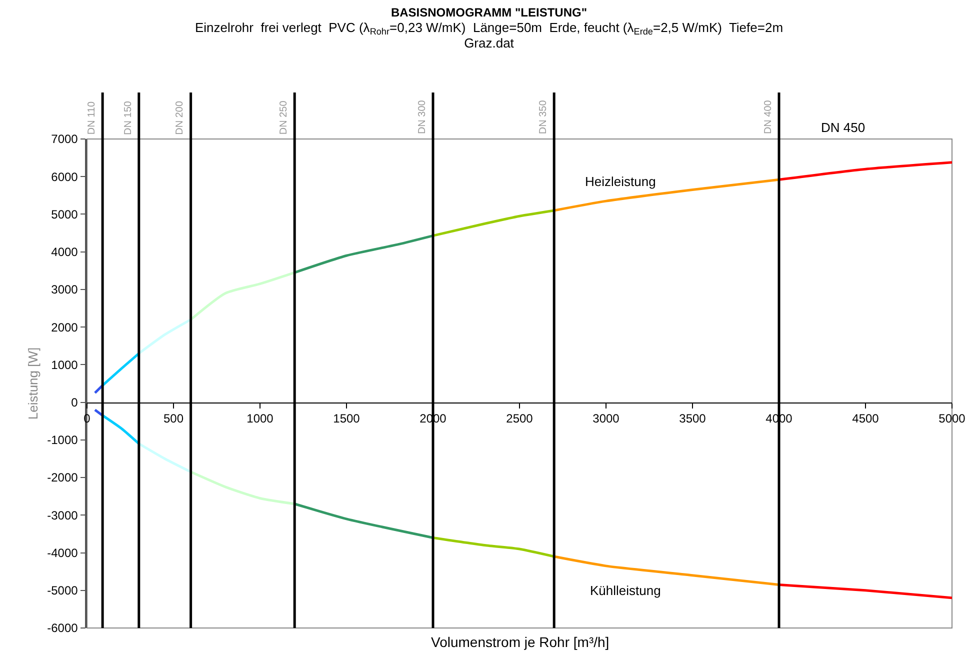 Image resolution: width=978 pixels, height=652 pixels. What do you see at coordinates (346, 419) in the screenshot?
I see `x-tick-label: 1500` at bounding box center [346, 419].